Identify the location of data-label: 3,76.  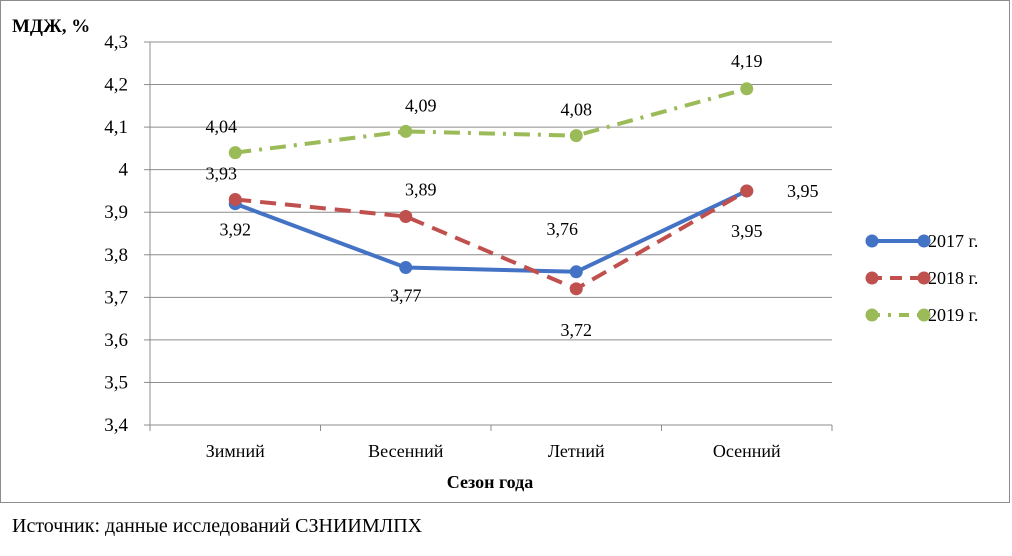
(563, 229).